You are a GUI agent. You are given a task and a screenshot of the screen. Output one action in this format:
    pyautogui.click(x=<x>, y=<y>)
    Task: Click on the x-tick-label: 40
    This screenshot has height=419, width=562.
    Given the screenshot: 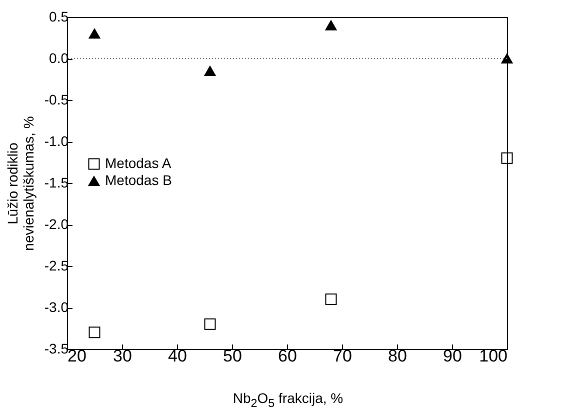 What is the action you would take?
    pyautogui.click(x=177, y=356)
    